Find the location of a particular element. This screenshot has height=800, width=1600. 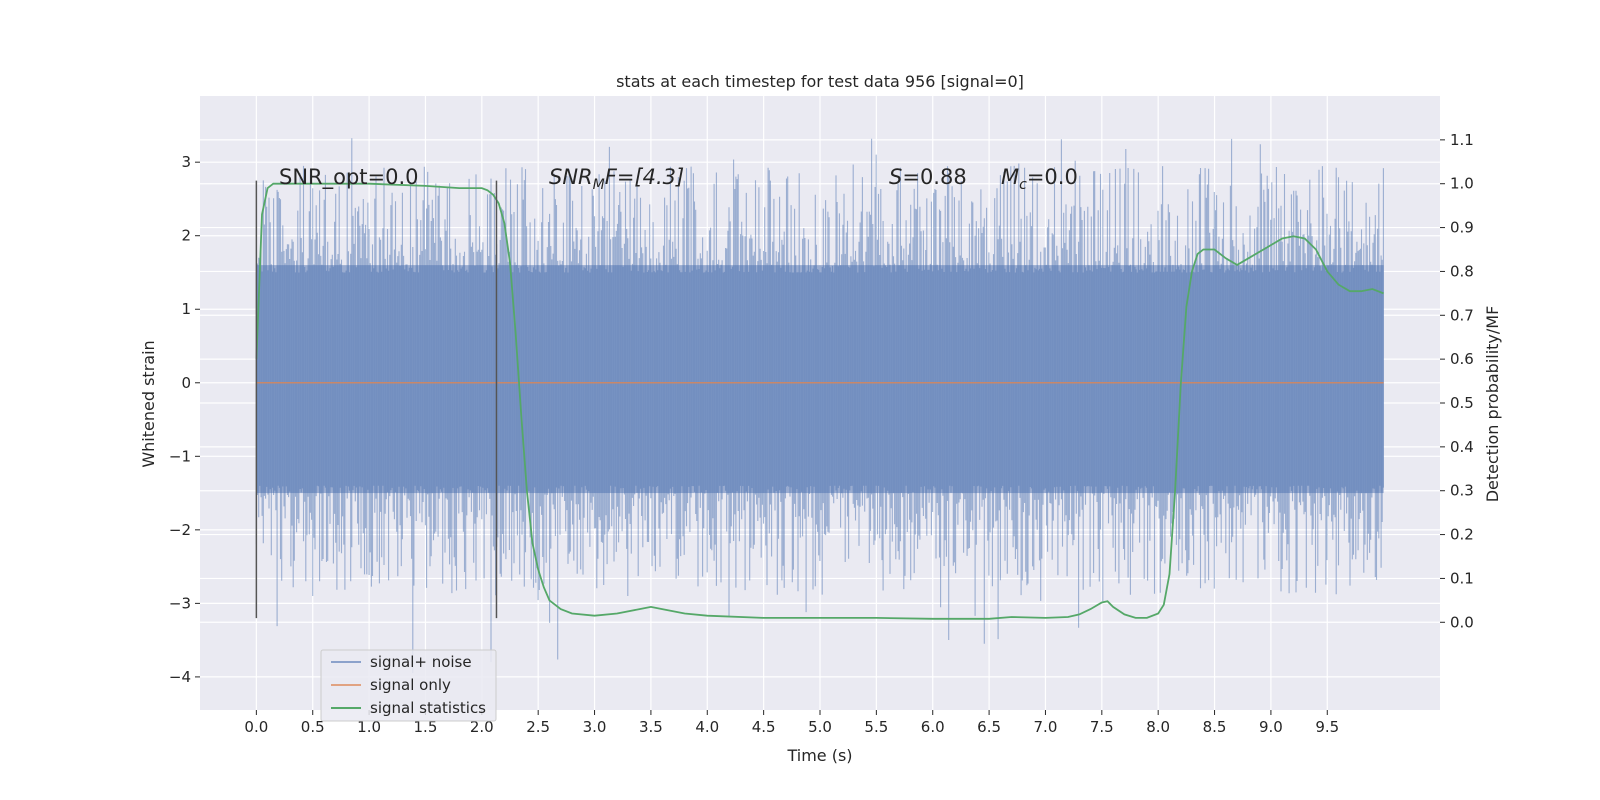

x-tick-label: 6.0 is located at coordinates (933, 727).